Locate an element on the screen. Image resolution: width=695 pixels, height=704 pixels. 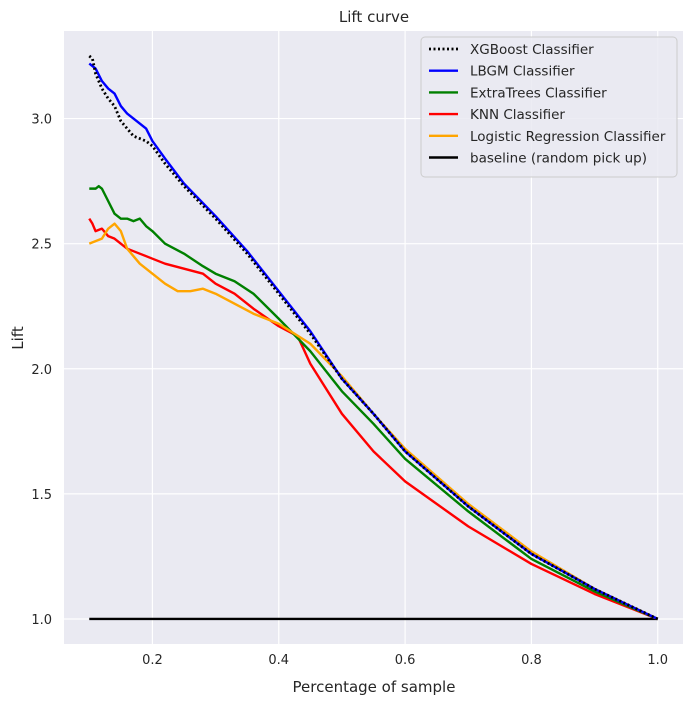
legend-label: baseline (random pick up) is located at coordinates (558, 159).